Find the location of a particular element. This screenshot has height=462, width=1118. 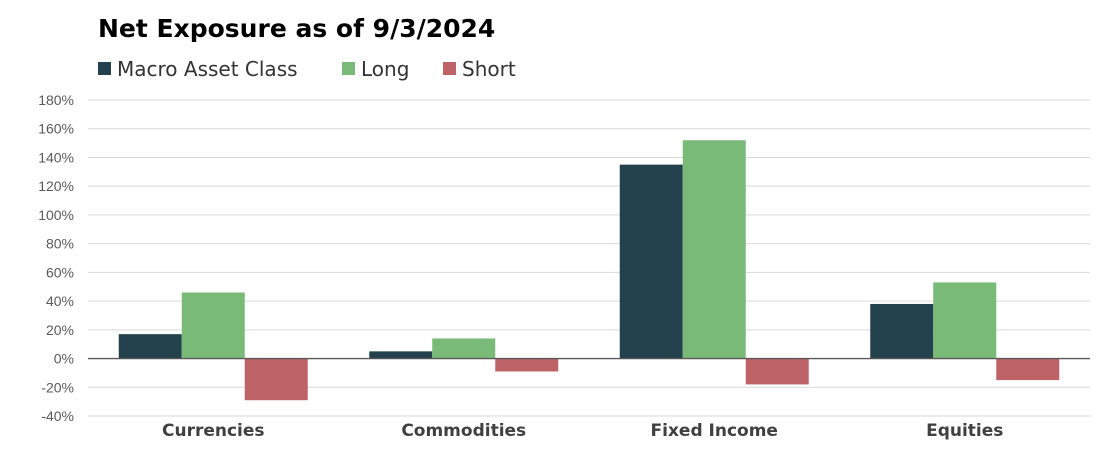

bar-equities-macro-asset-class is located at coordinates (902, 331).